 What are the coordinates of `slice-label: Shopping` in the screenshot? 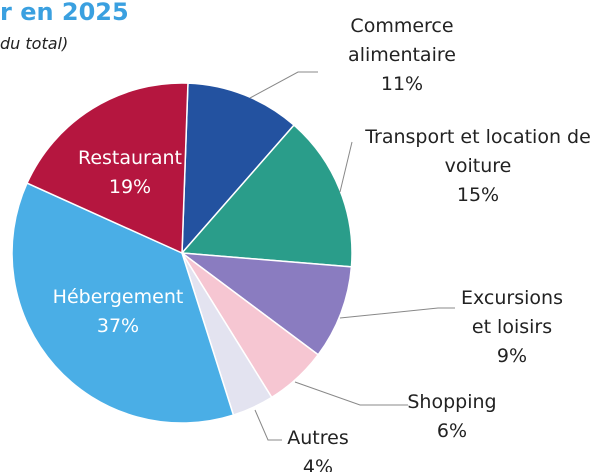 It's located at (452, 402).